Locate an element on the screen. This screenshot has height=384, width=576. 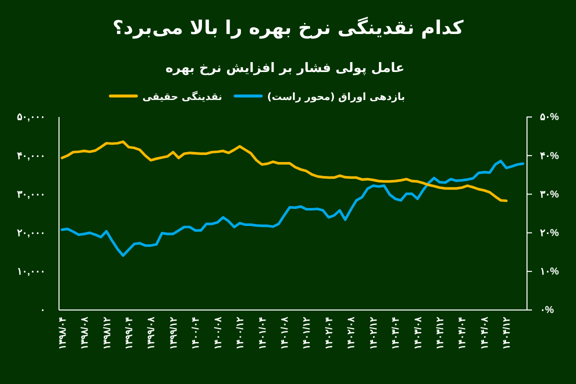
y-tick-label: ۵۰,۰۰۰ is located at coordinates (31, 118).